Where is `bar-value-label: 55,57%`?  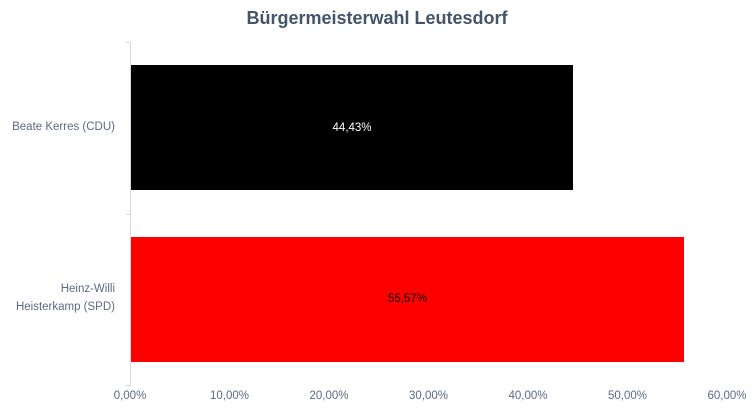 bar-value-label: 55,57% is located at coordinates (407, 299).